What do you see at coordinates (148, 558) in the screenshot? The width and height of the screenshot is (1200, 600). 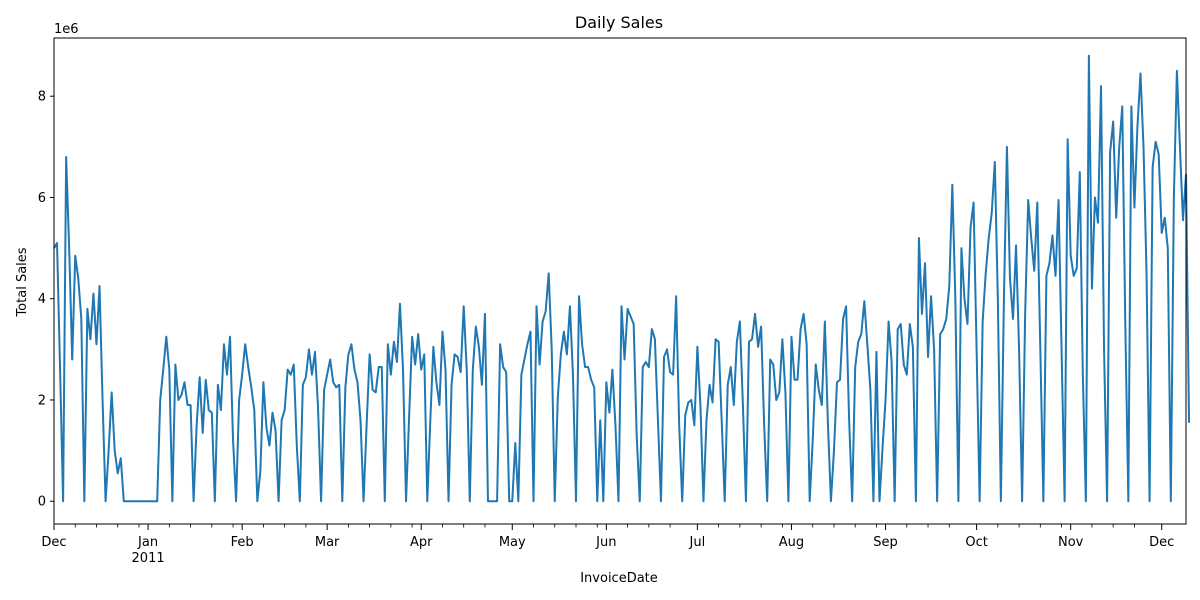 I see `x-tick-sublabel-1: 2011` at bounding box center [148, 558].